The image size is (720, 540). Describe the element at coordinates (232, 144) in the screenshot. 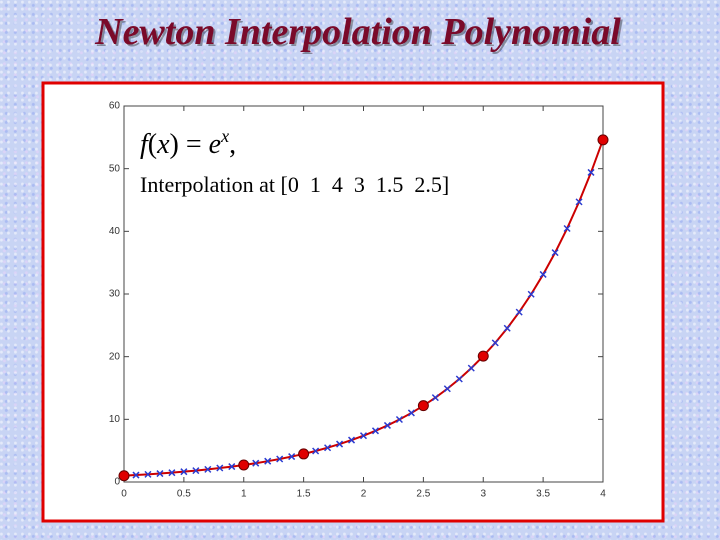

I see `formula-part: ,` at that location.